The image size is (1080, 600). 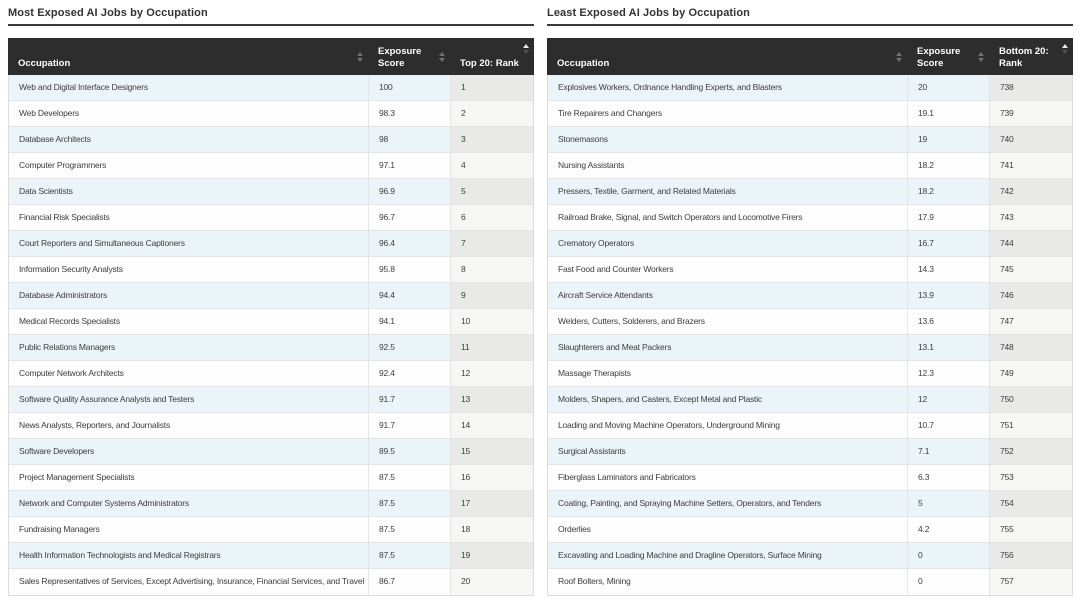 What do you see at coordinates (271, 218) in the screenshot?
I see `table-row: Financial Risk Specialists 96.7 6` at bounding box center [271, 218].